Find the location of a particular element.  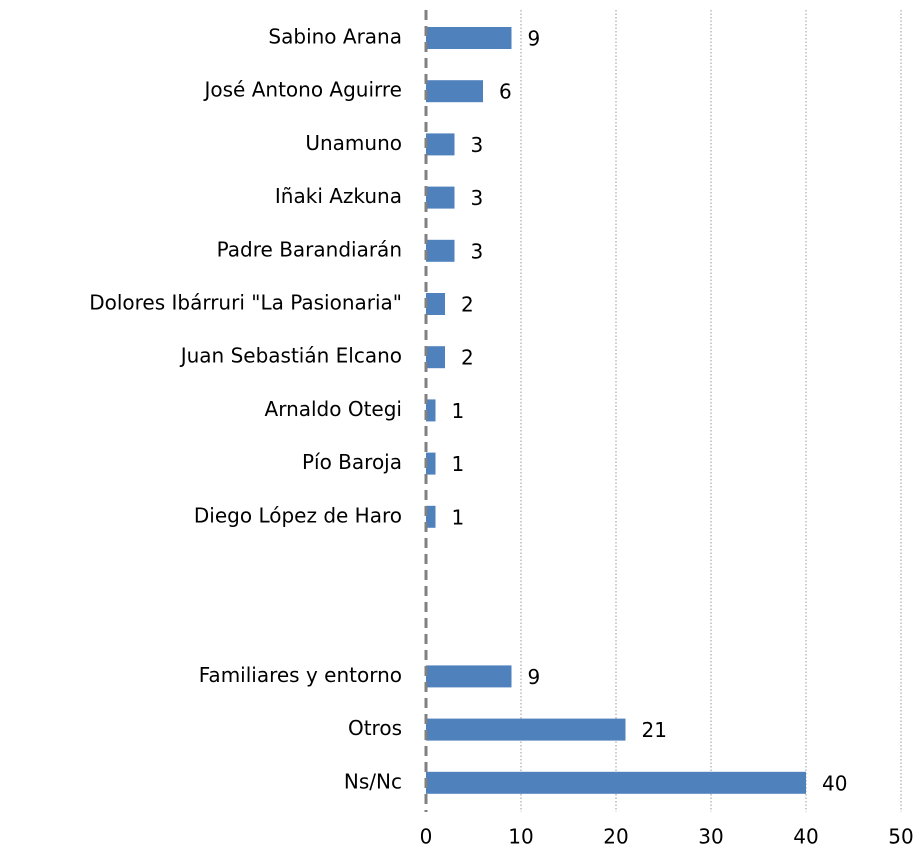

x-tick-label: 10 is located at coordinates (520, 837).